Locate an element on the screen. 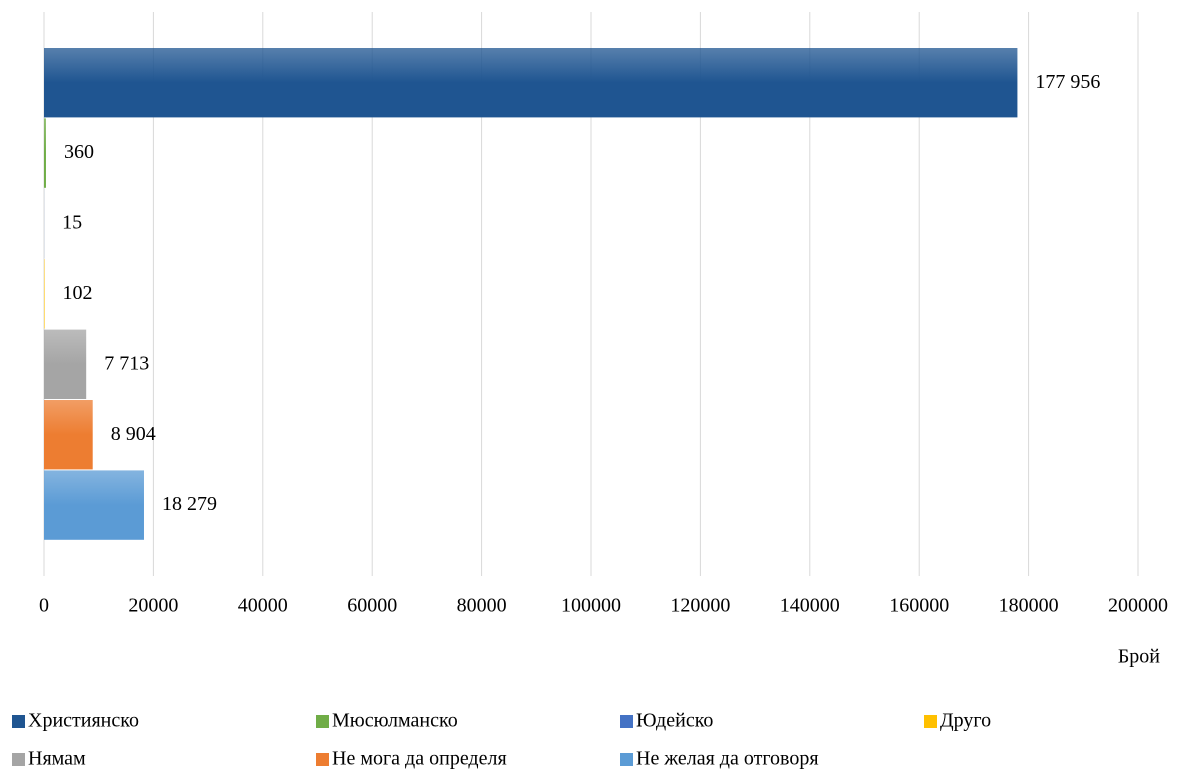  x-tick-label: 180000 is located at coordinates (1029, 606).